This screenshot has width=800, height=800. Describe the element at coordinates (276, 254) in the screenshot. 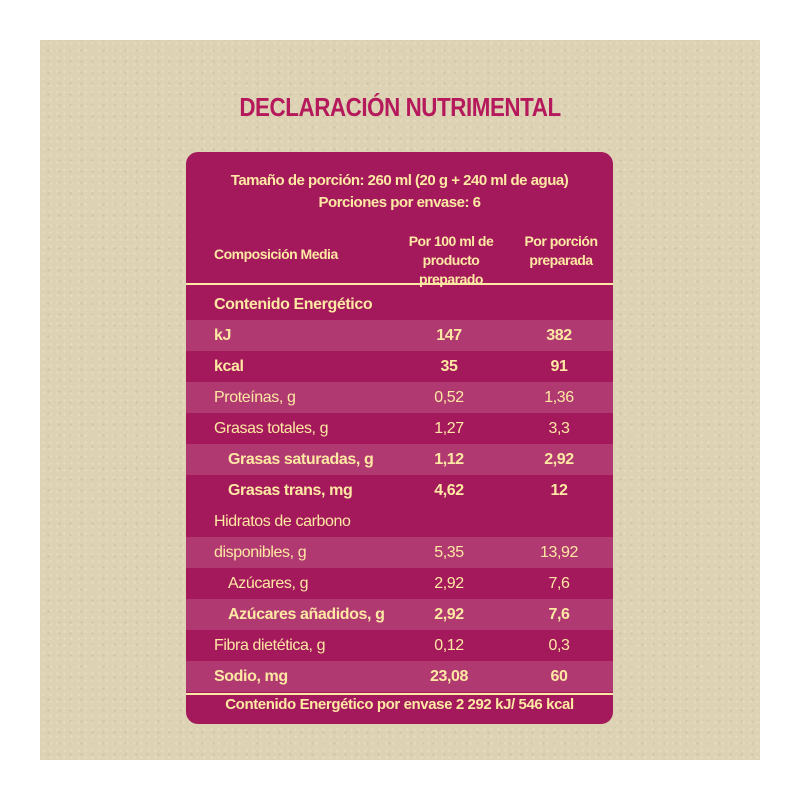

I see `column-header-composition: Composición Media` at that location.